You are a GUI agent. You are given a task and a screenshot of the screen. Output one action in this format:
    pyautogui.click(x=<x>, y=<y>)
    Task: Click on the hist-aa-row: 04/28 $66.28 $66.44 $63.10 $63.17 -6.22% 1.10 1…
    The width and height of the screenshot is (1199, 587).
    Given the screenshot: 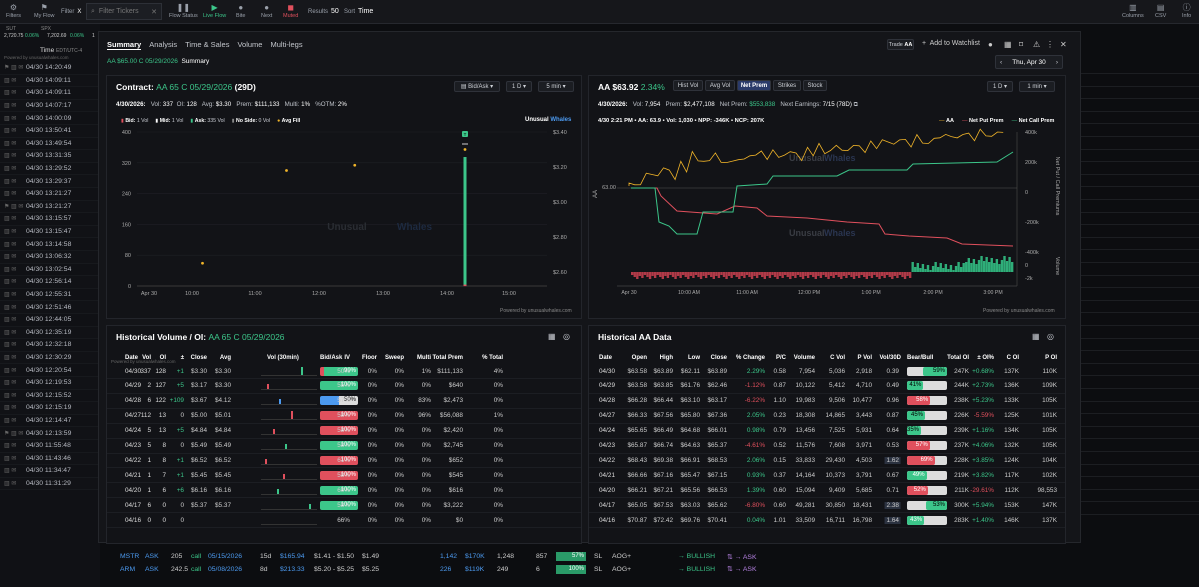 What is the action you would take?
    pyautogui.click(x=827, y=401)
    